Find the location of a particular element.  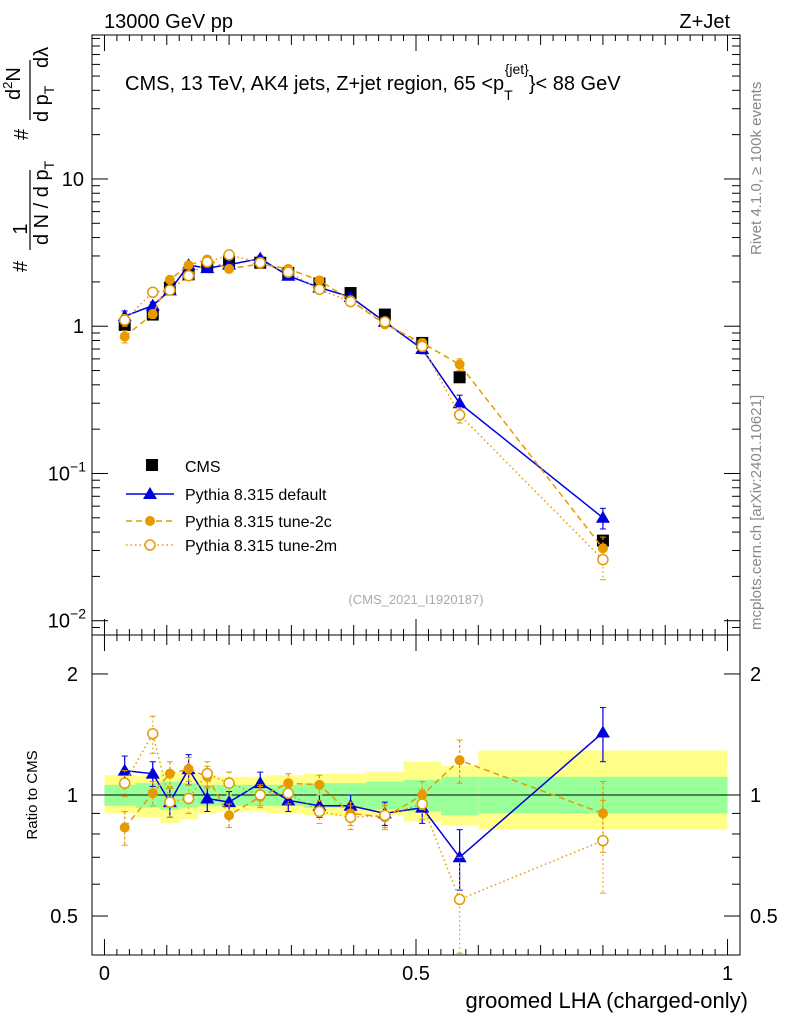

y-label-frac-num: 1 is located at coordinates (21, 228).